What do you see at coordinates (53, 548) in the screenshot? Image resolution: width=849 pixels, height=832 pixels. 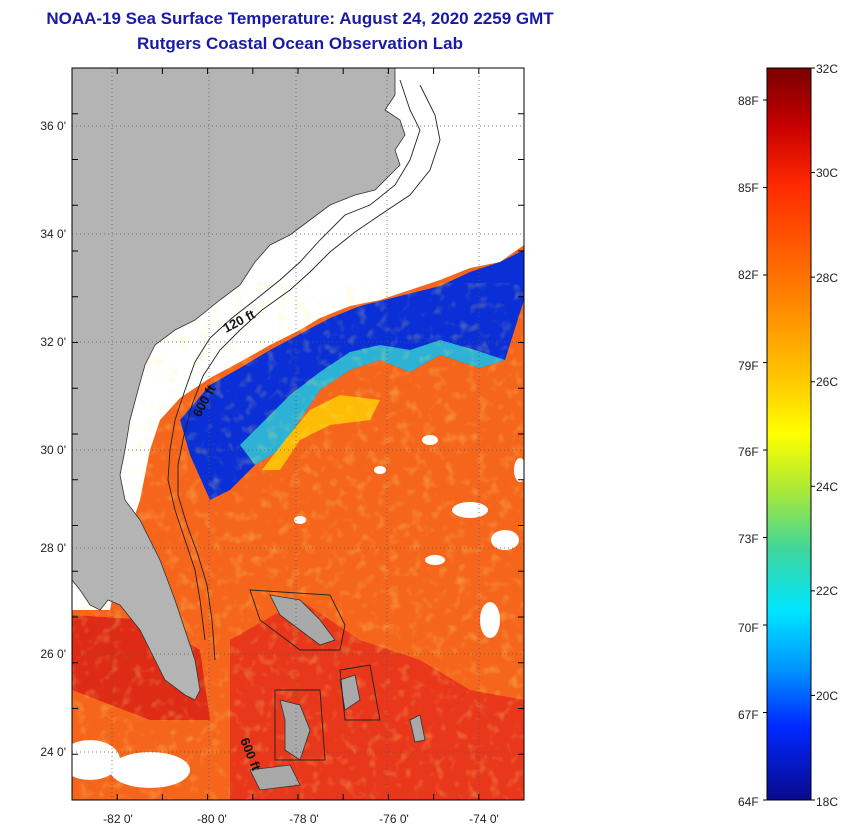 I see `lat-label-28: 28 0'` at bounding box center [53, 548].